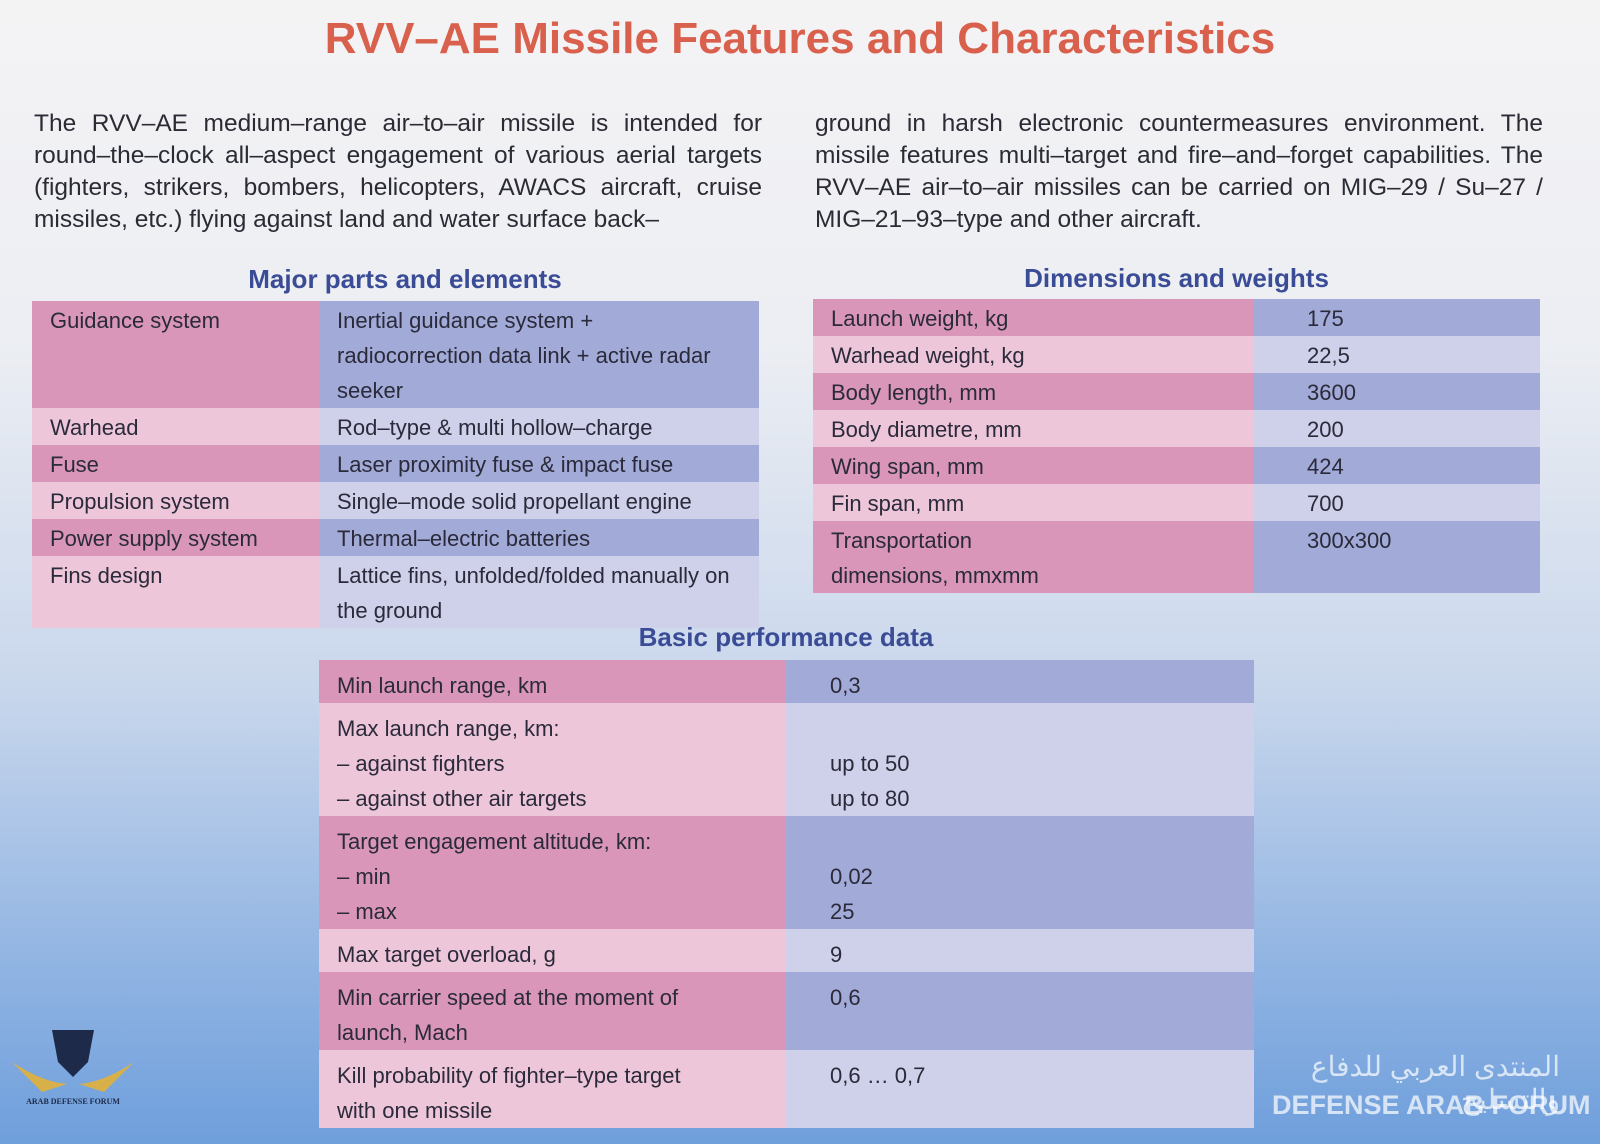  I want to click on sub-label: – against fighters, so click(421, 763).